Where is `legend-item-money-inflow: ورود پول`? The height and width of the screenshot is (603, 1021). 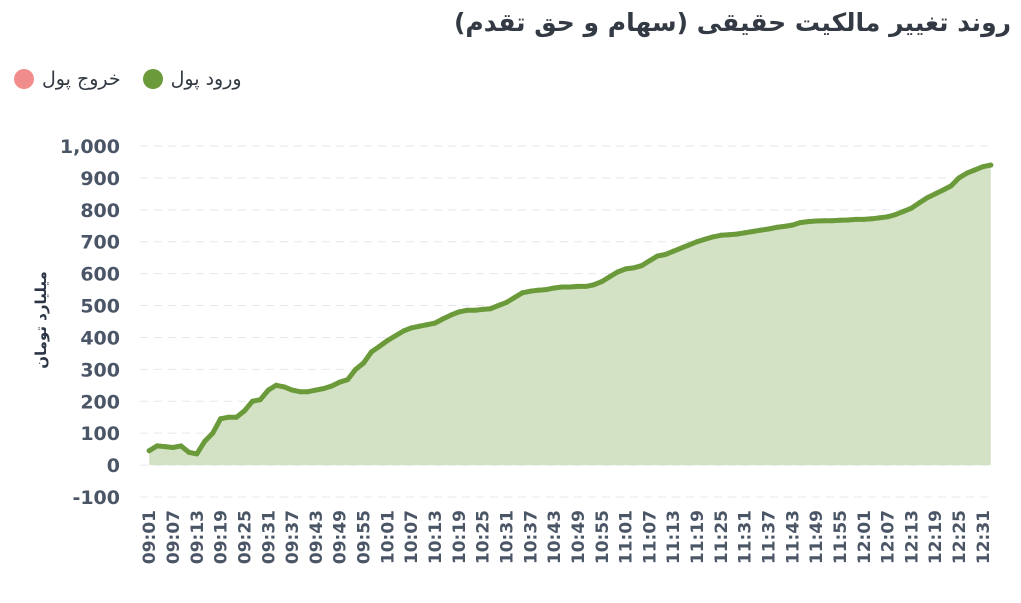 legend-item-money-inflow: ورود پول is located at coordinates (192, 79).